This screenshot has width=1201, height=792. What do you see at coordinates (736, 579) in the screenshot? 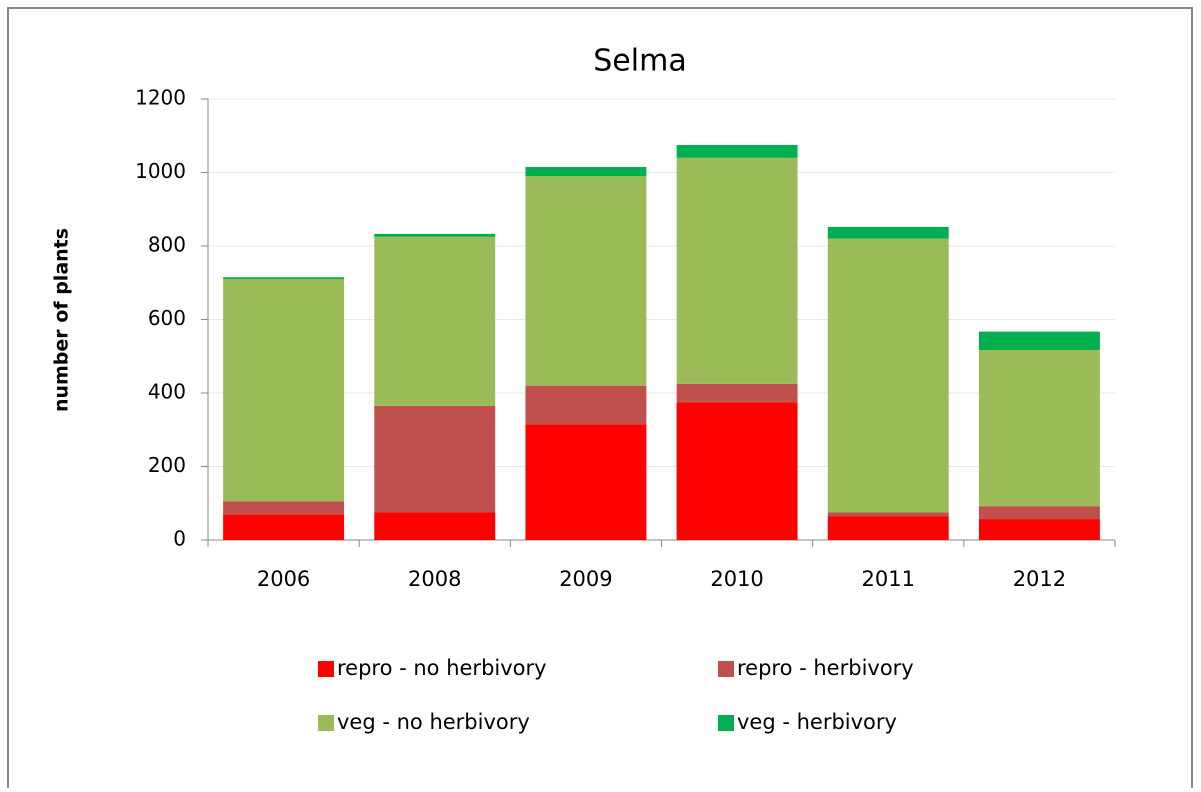
I see `x-tick-label: 2010` at bounding box center [736, 579].